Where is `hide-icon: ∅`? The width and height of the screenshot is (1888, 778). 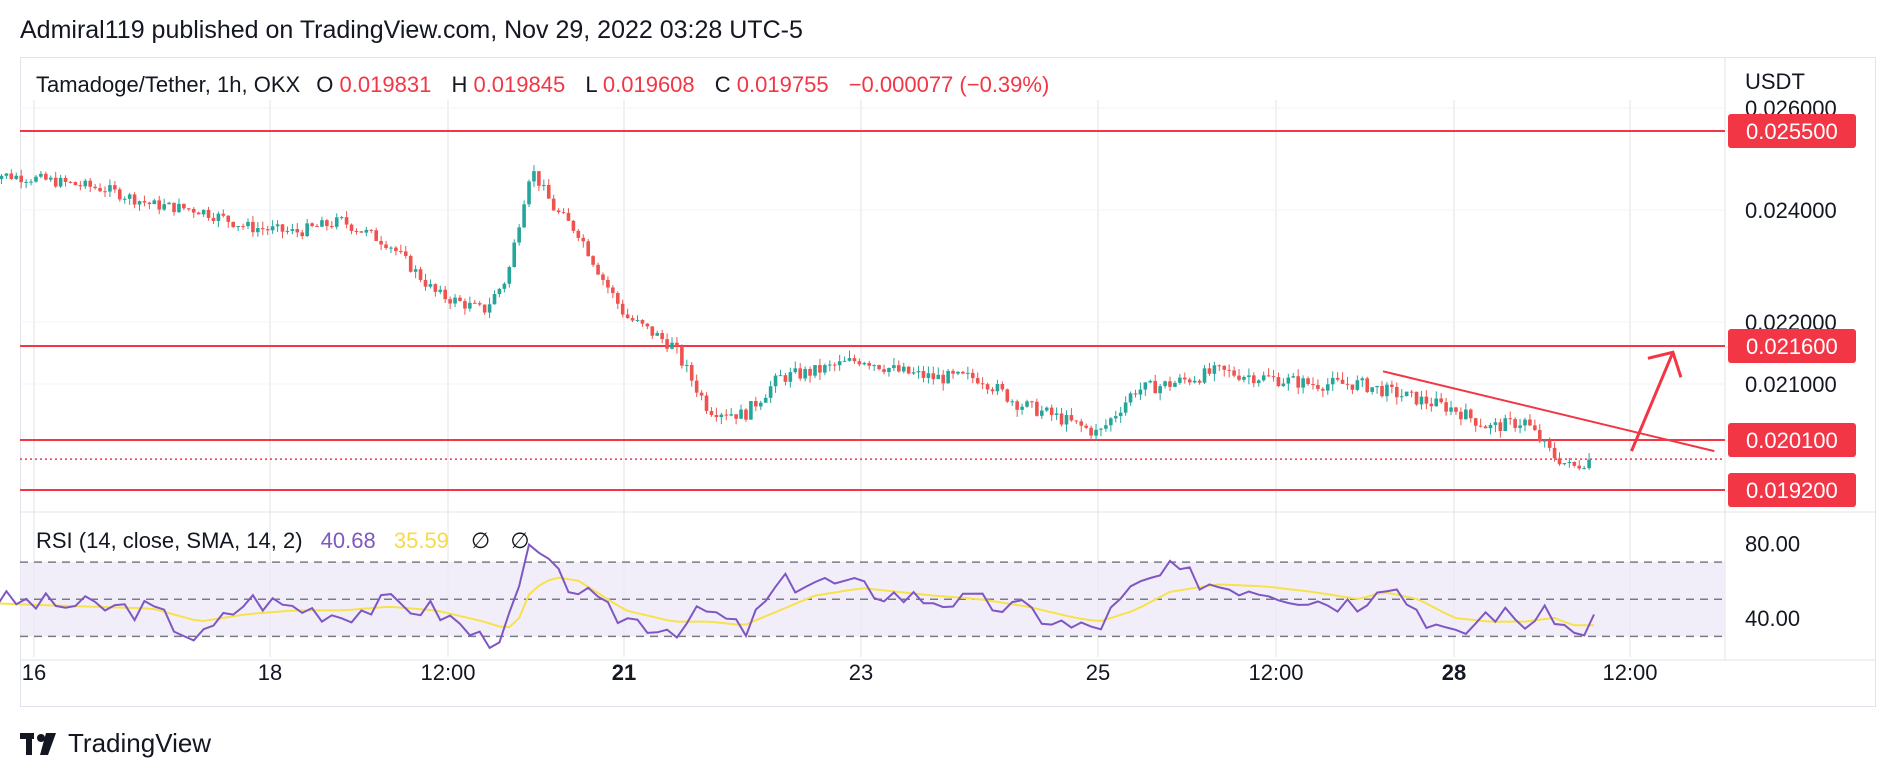 hide-icon: ∅ is located at coordinates (480, 540).